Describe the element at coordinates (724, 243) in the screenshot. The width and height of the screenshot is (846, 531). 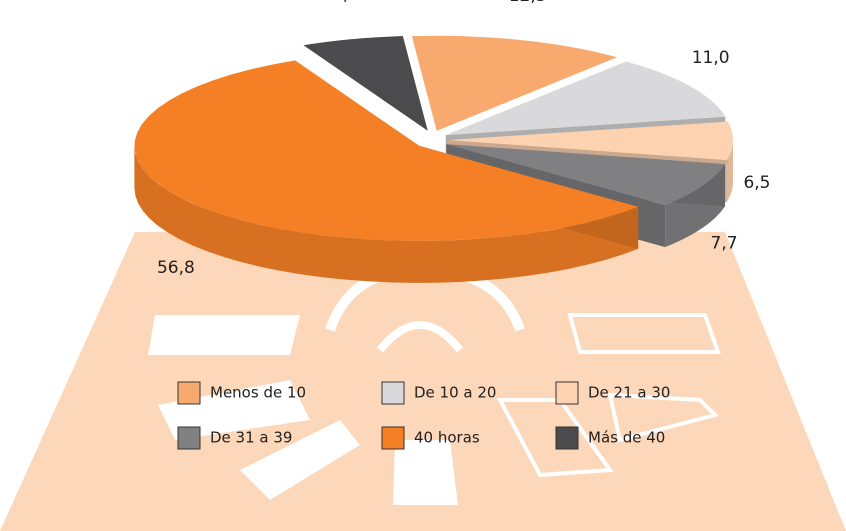
I see `value-label: 7,7` at that location.